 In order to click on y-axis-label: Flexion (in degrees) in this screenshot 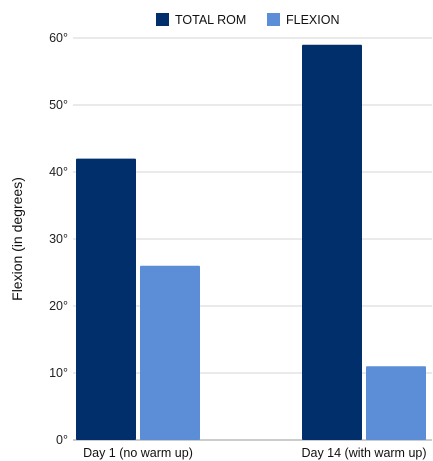, I will do `click(17, 239)`.